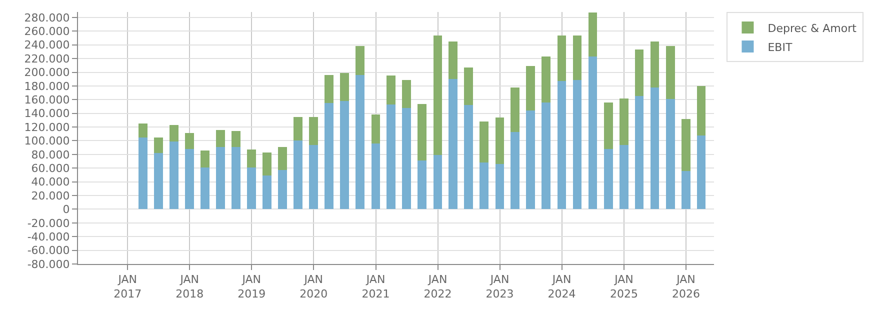 This screenshot has height=313, width=876. I want to click on y-tick-label: 220.000, so click(47, 59).